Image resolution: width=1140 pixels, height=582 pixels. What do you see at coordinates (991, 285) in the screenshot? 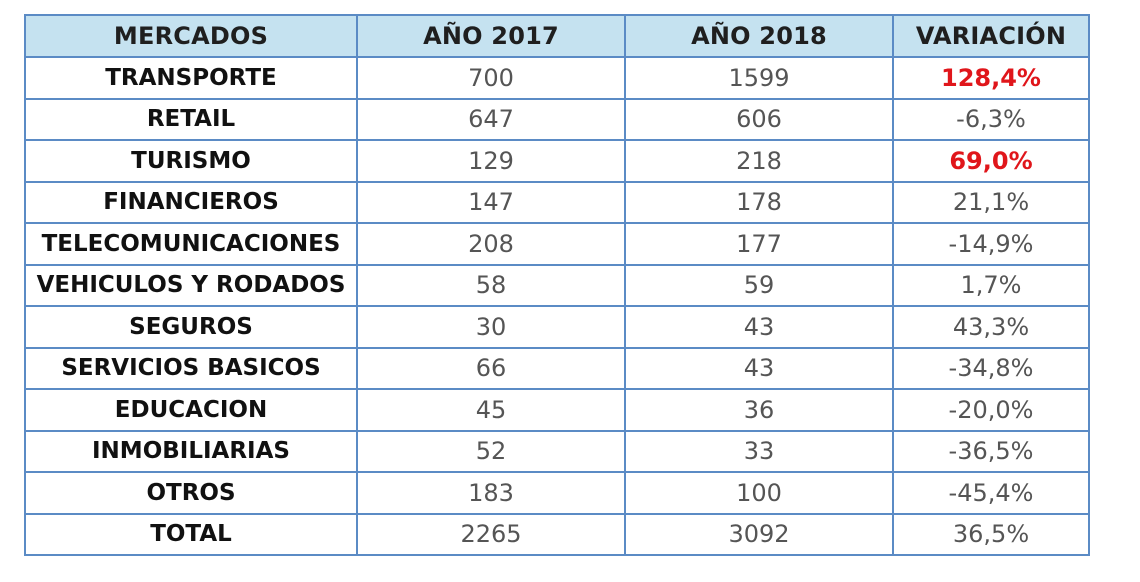
I see `variation-cell: 1,7%` at bounding box center [991, 285].